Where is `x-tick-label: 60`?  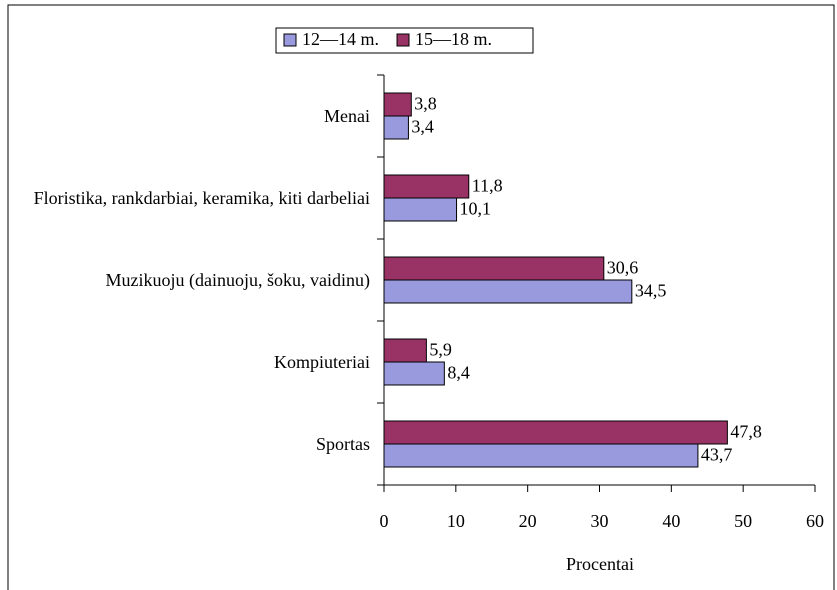 x-tick-label: 60 is located at coordinates (815, 521).